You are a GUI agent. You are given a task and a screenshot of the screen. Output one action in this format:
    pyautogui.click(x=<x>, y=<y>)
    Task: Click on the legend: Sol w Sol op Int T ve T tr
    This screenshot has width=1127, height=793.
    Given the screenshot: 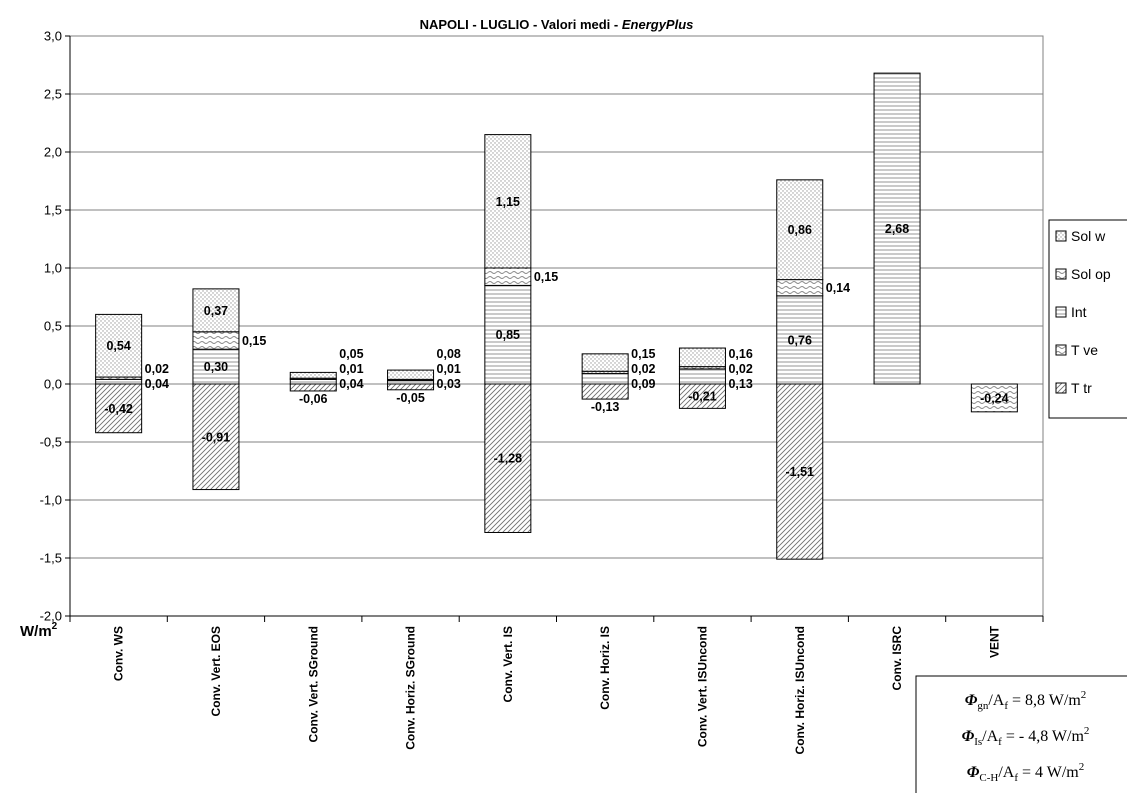 What is the action you would take?
    pyautogui.click(x=1087, y=319)
    